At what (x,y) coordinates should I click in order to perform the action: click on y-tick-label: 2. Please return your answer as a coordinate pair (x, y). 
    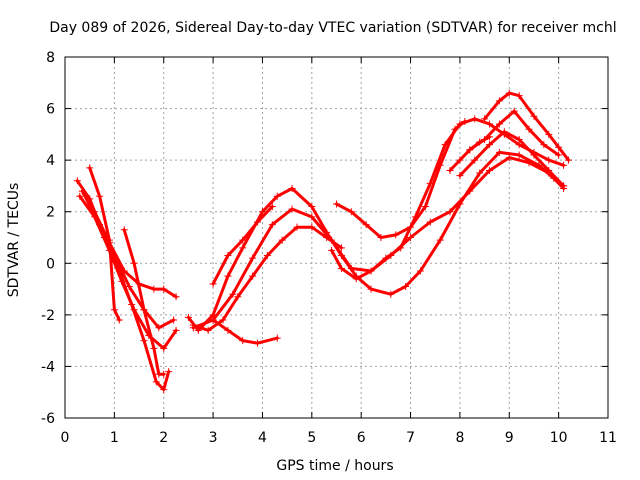
    Looking at the image, I should click on (50, 213).